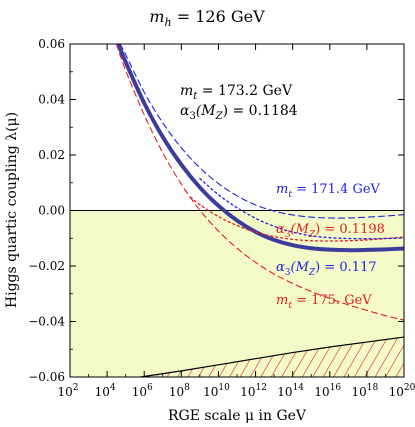 The width and height of the screenshot is (415, 427). Describe the element at coordinates (179, 391) in the screenshot. I see `x-tick-label: 10⁸` at that location.